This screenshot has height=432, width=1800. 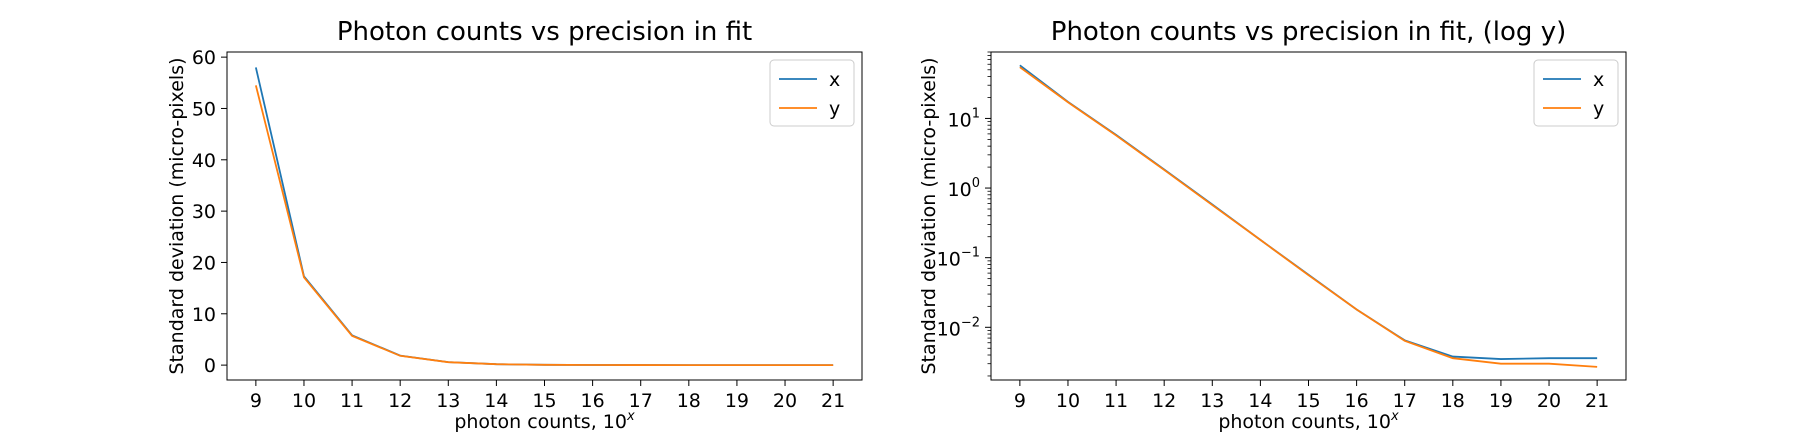 I want to click on y-minor-ticks, so click(x=989, y=214).